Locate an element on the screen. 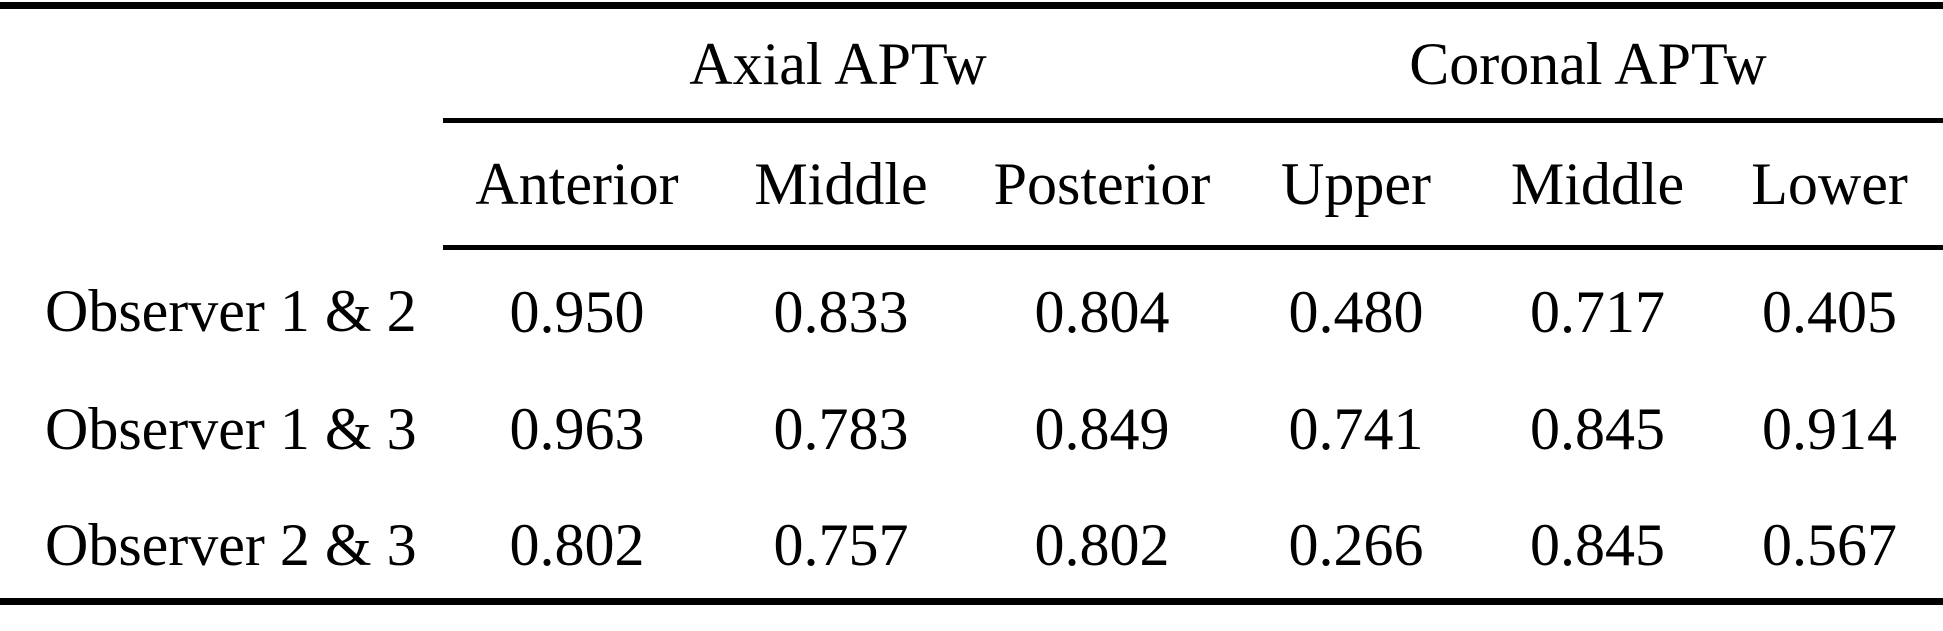  column-header-anterior: Anterior is located at coordinates (577, 185).